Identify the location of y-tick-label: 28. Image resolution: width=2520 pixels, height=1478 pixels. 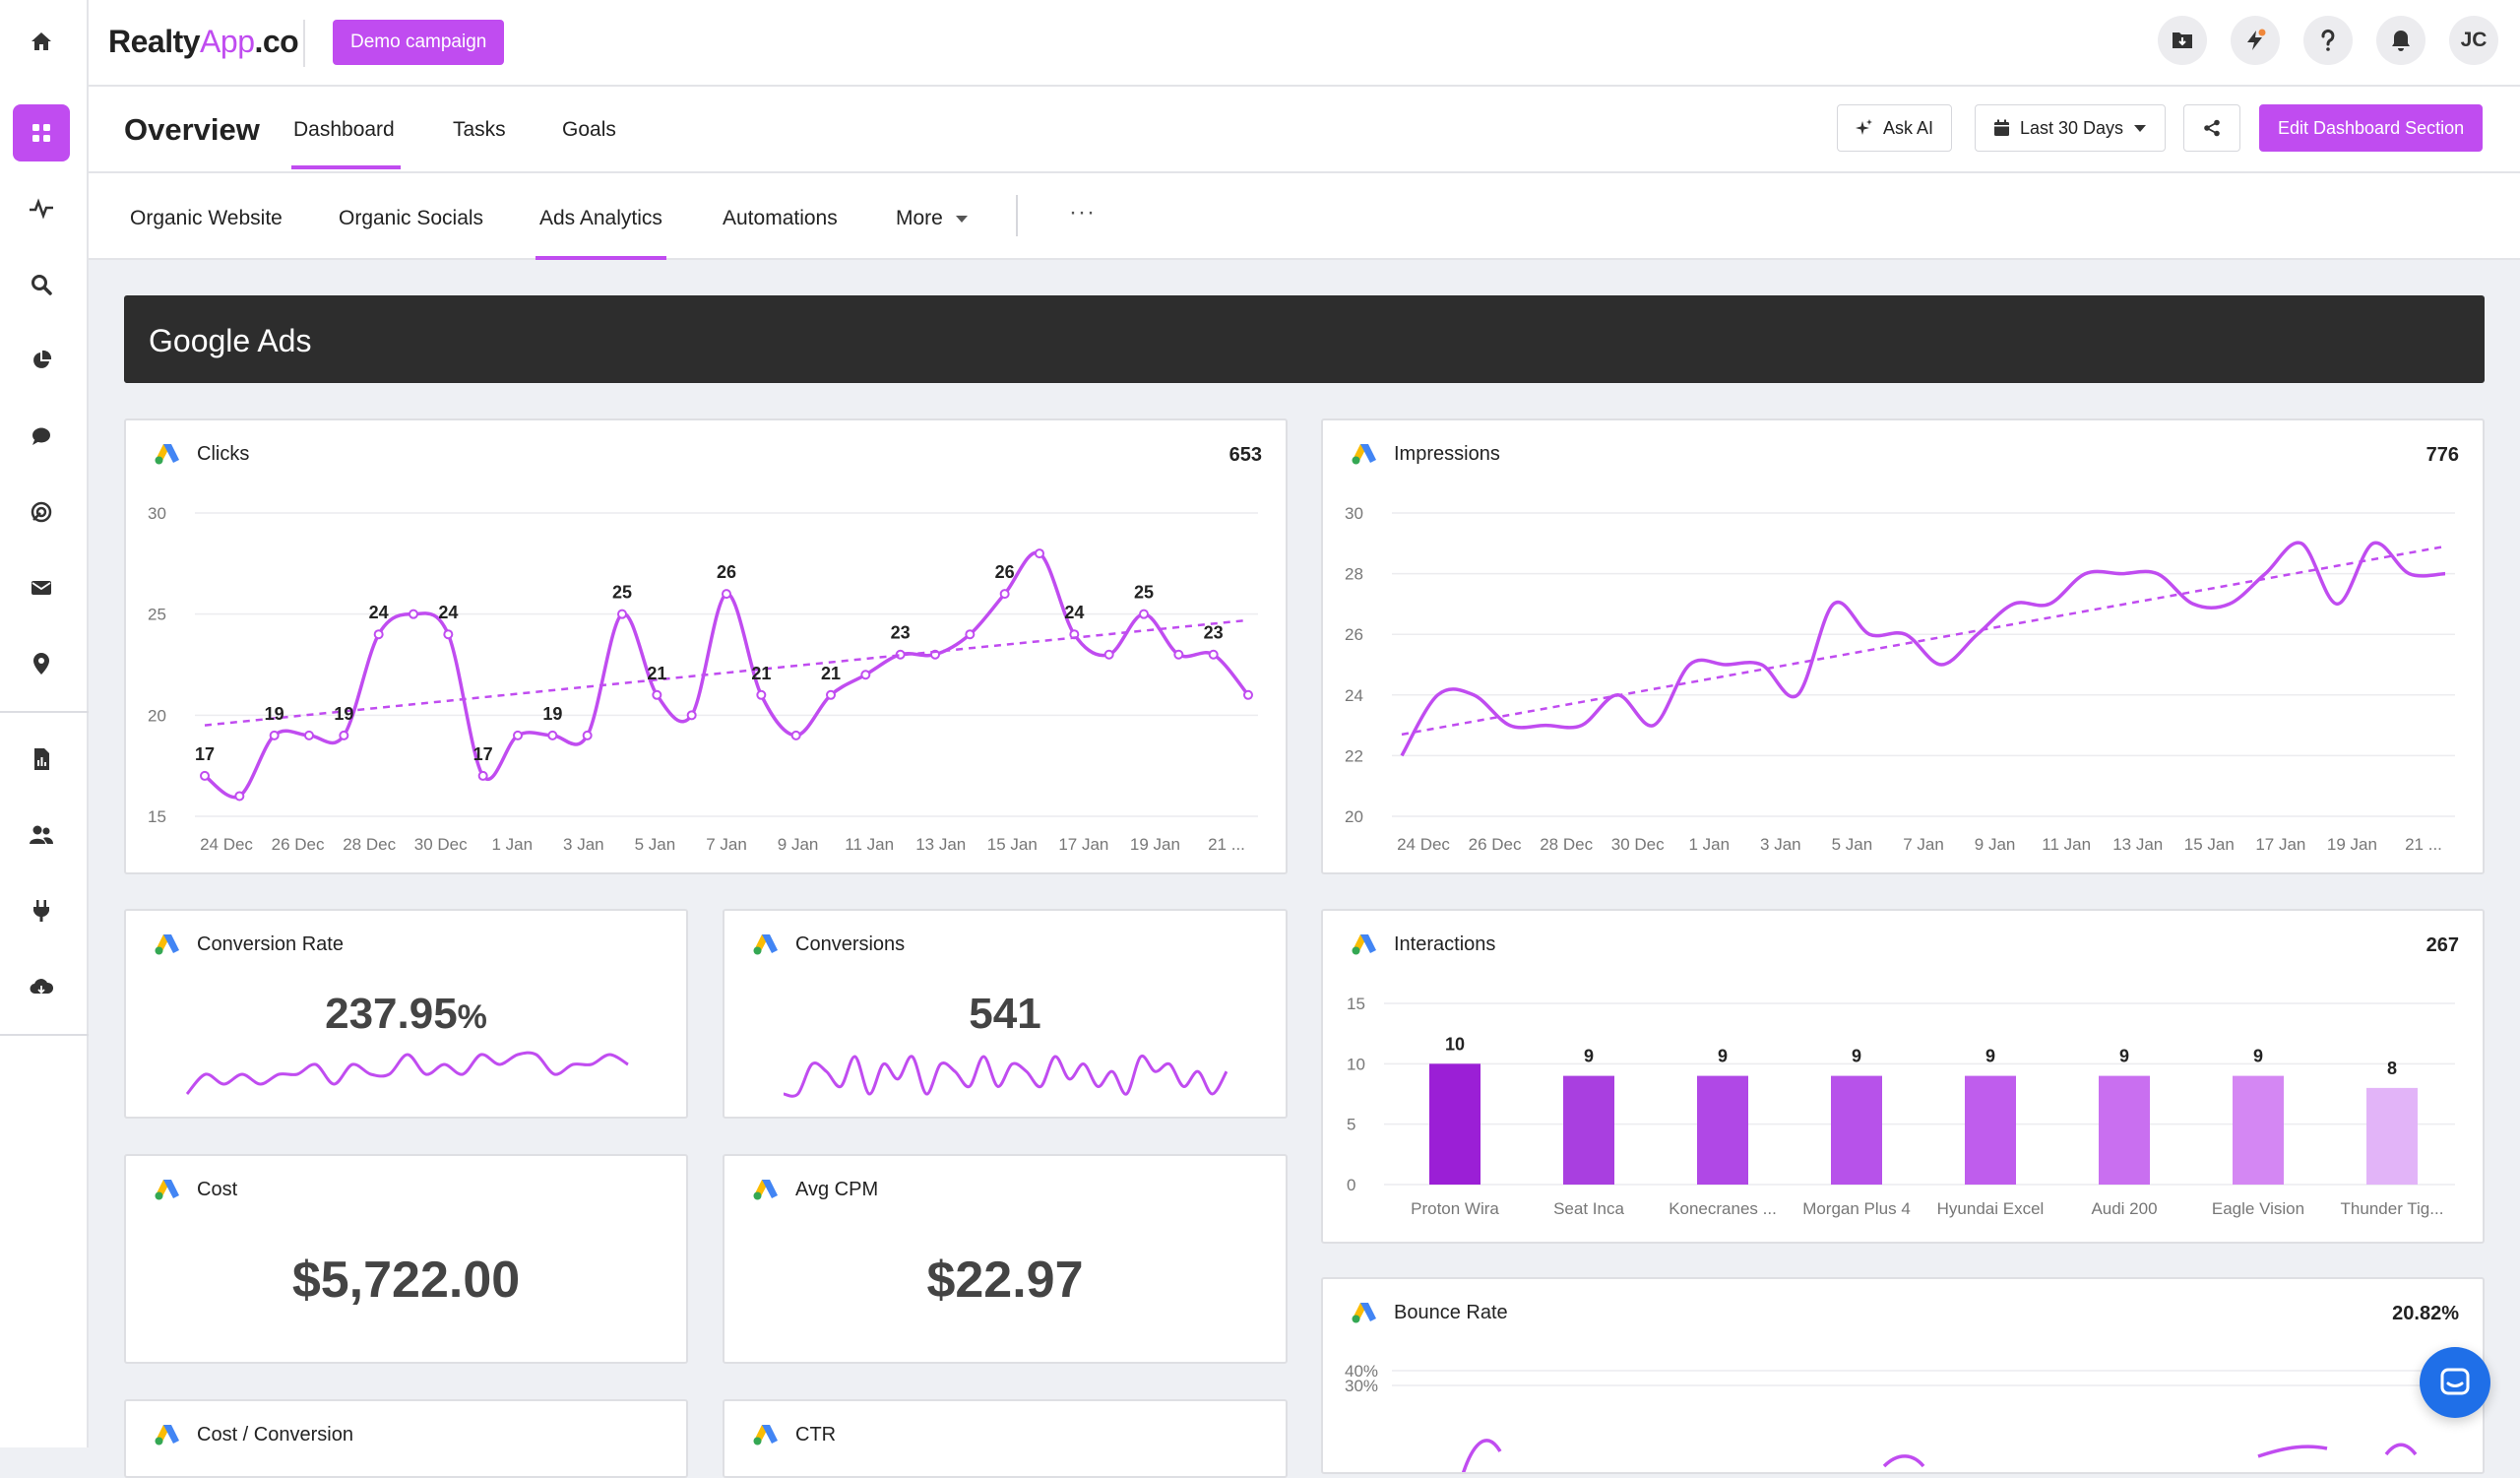
(1354, 574).